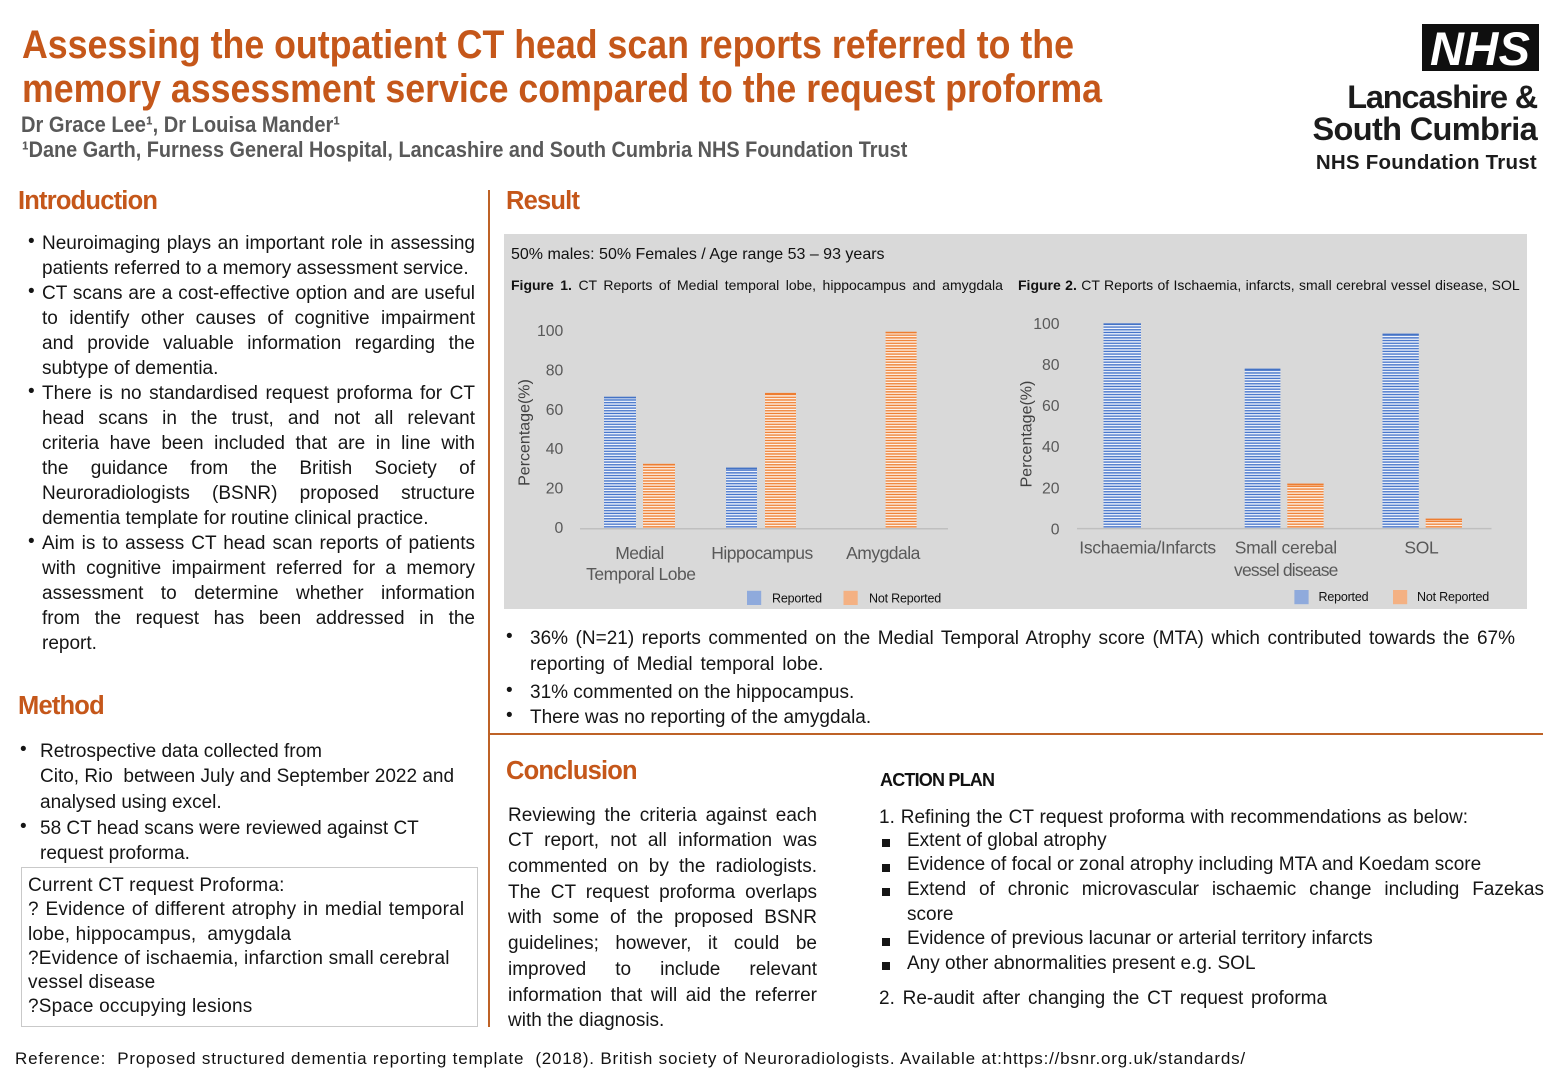 The width and height of the screenshot is (1560, 1080). I want to click on svg-text: NHS, so click(1480, 47).